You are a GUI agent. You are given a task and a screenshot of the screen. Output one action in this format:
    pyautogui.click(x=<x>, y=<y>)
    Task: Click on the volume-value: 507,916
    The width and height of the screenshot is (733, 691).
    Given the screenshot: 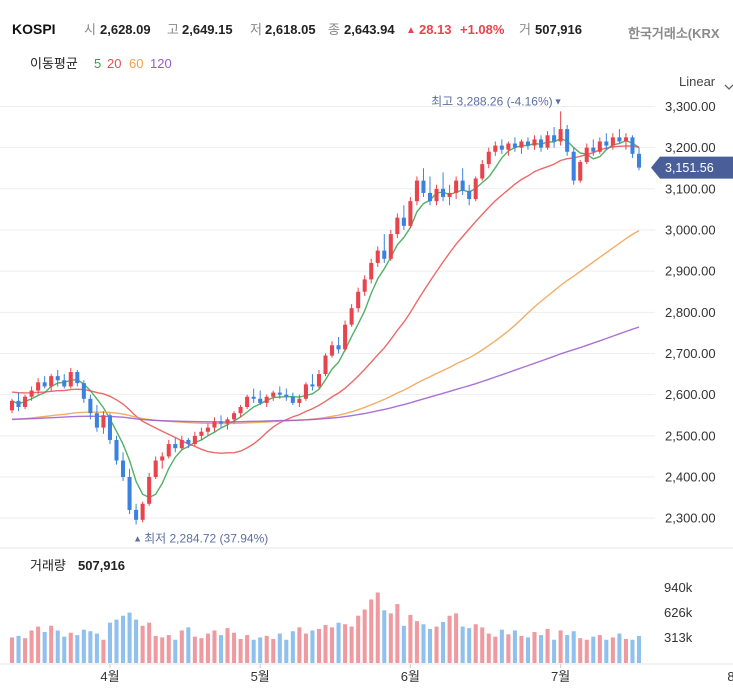 What is the action you would take?
    pyautogui.click(x=558, y=29)
    